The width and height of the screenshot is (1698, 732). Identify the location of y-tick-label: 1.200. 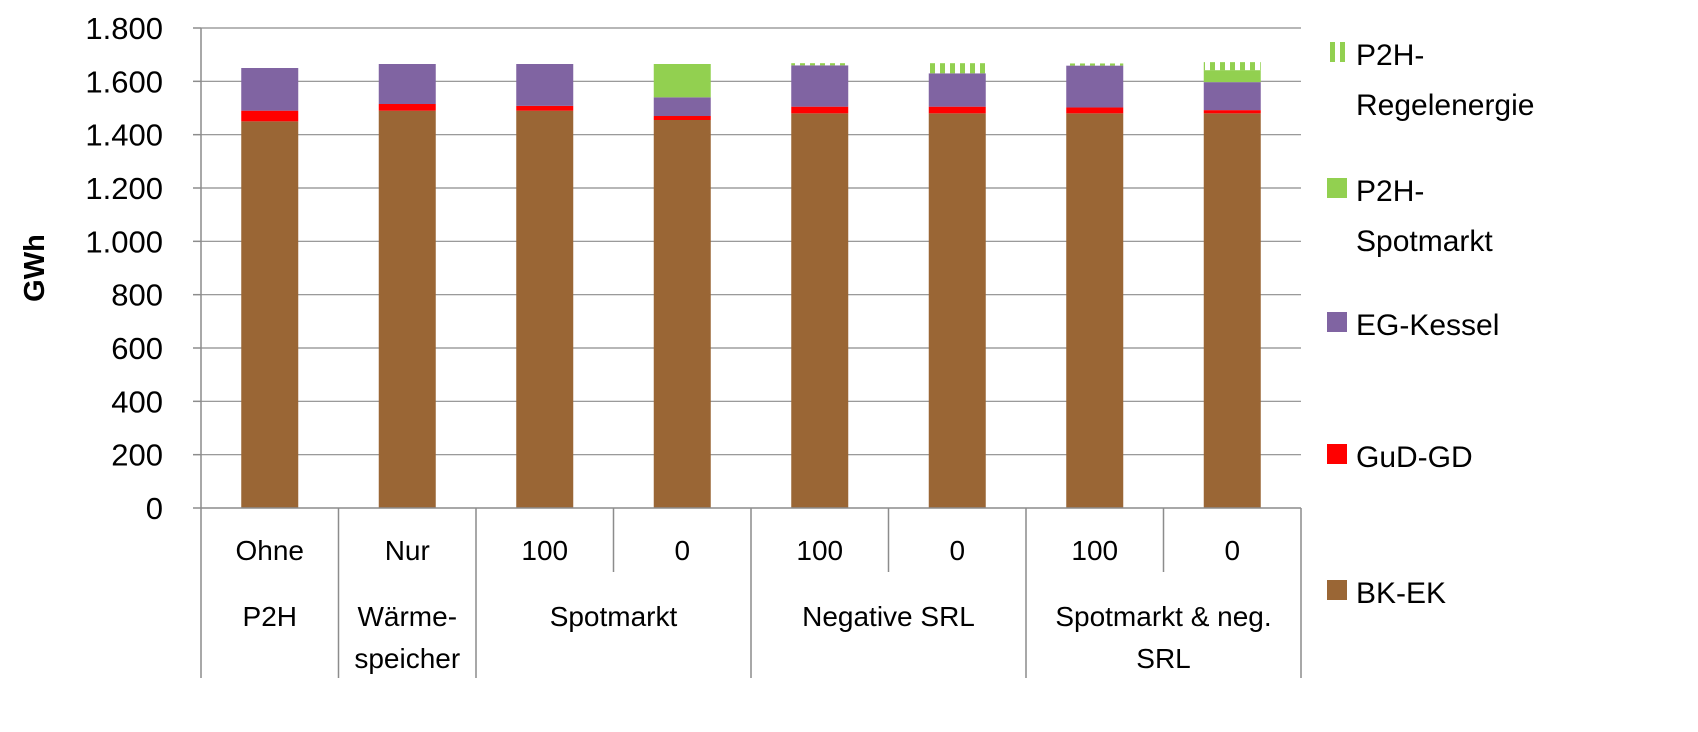
(124, 188).